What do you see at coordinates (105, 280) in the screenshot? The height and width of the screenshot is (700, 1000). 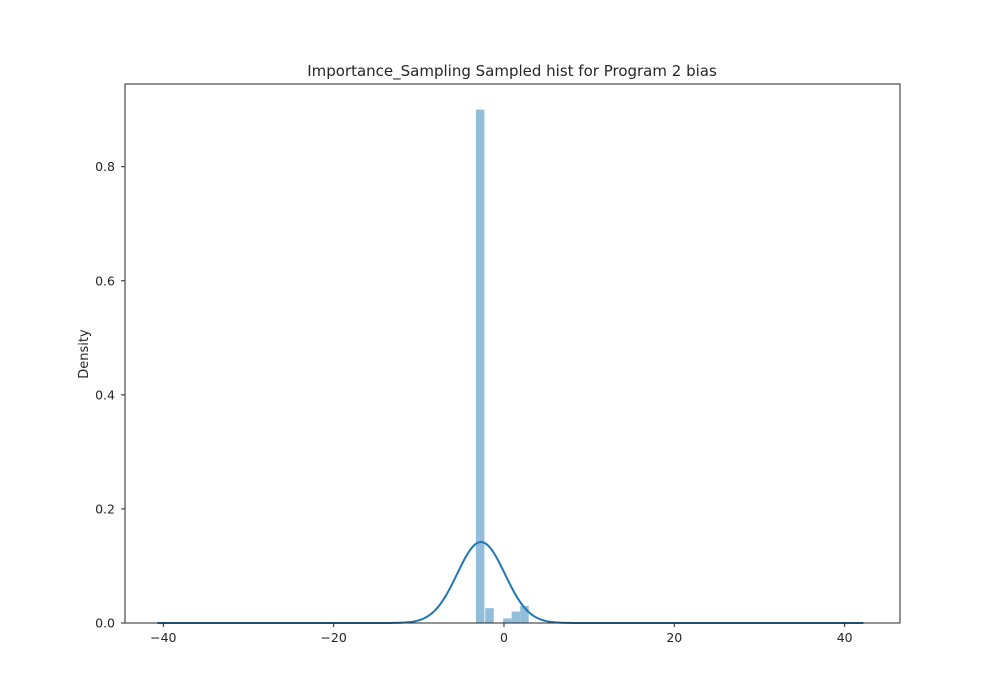 I see `y-tick-label: 0.6` at bounding box center [105, 280].